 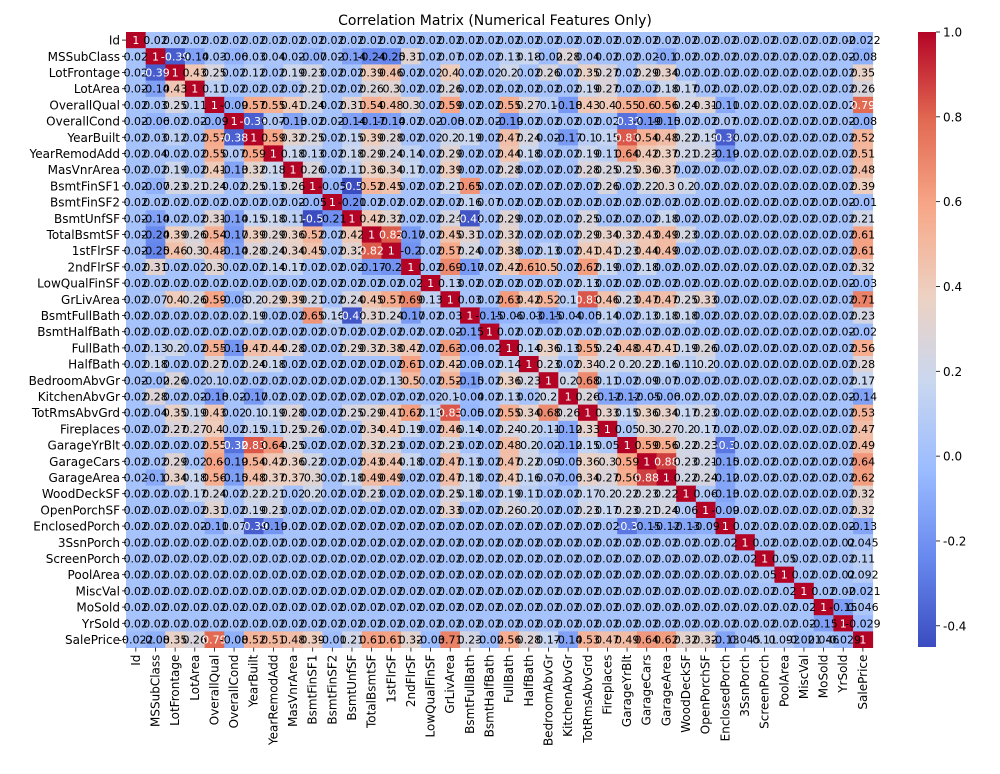 I want to click on cell-value-label: 0.4, so click(x=450, y=73).